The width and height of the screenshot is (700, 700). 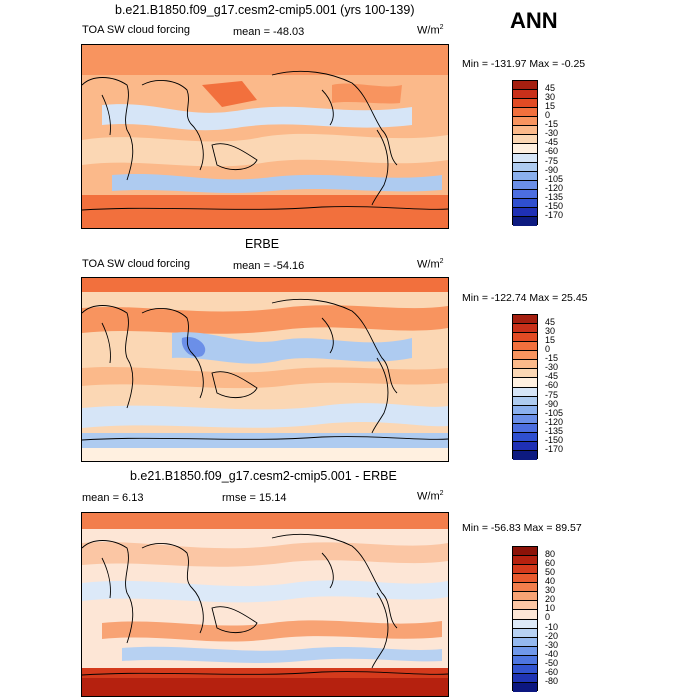 I want to click on panel2-title: ERBE, so click(x=262, y=244).